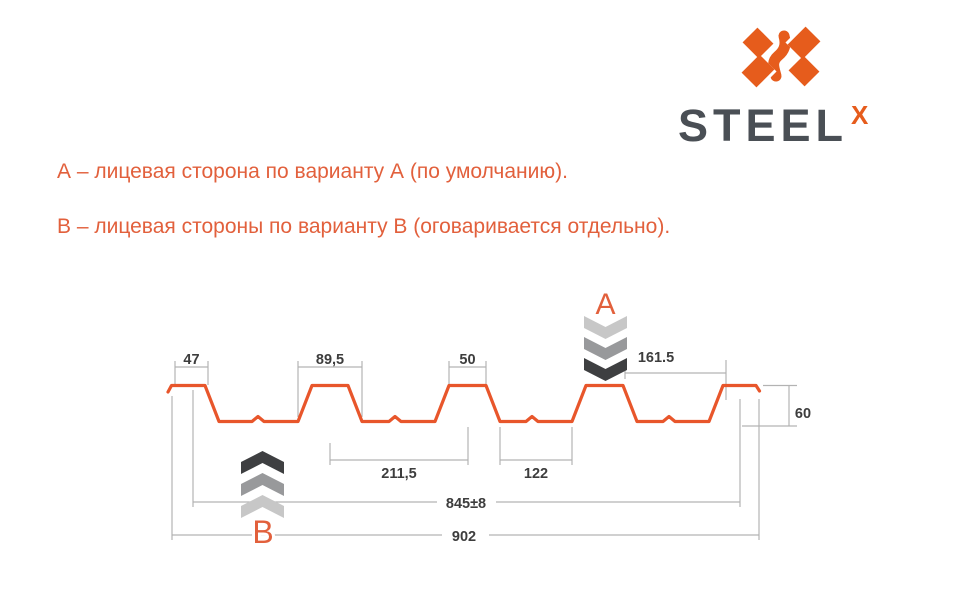  I want to click on chevron-a-icon, so click(605, 348).